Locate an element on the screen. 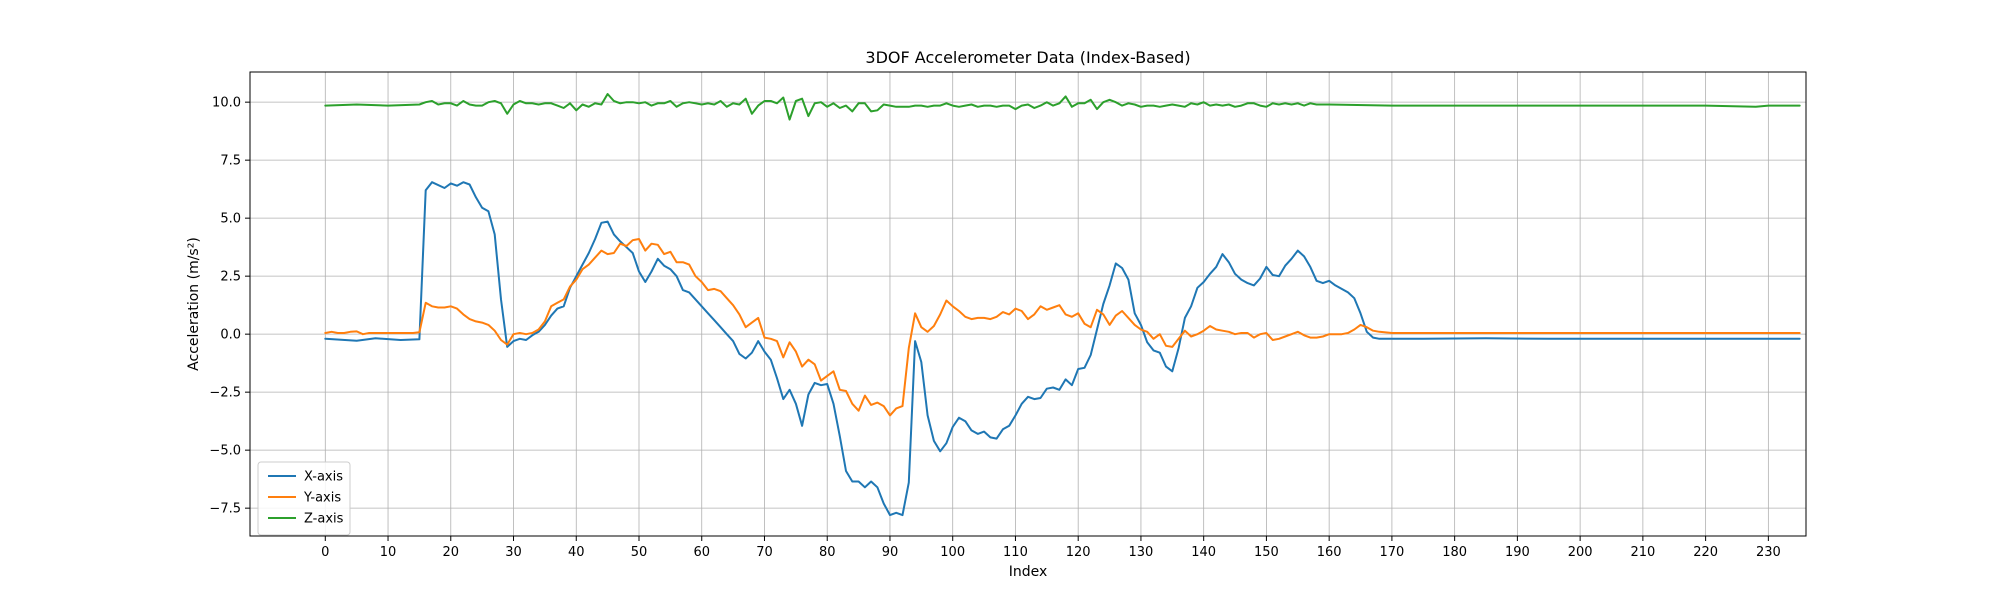 The height and width of the screenshot is (600, 2000). legend-label: Y-axis is located at coordinates (322, 498).